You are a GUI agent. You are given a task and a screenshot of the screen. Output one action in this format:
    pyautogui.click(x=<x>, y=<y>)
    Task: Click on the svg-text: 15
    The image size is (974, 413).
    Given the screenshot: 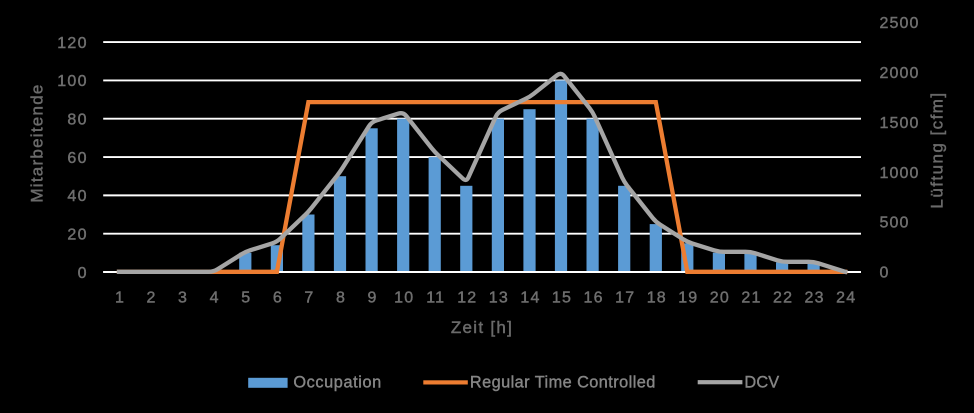 What is the action you would take?
    pyautogui.click(x=562, y=298)
    